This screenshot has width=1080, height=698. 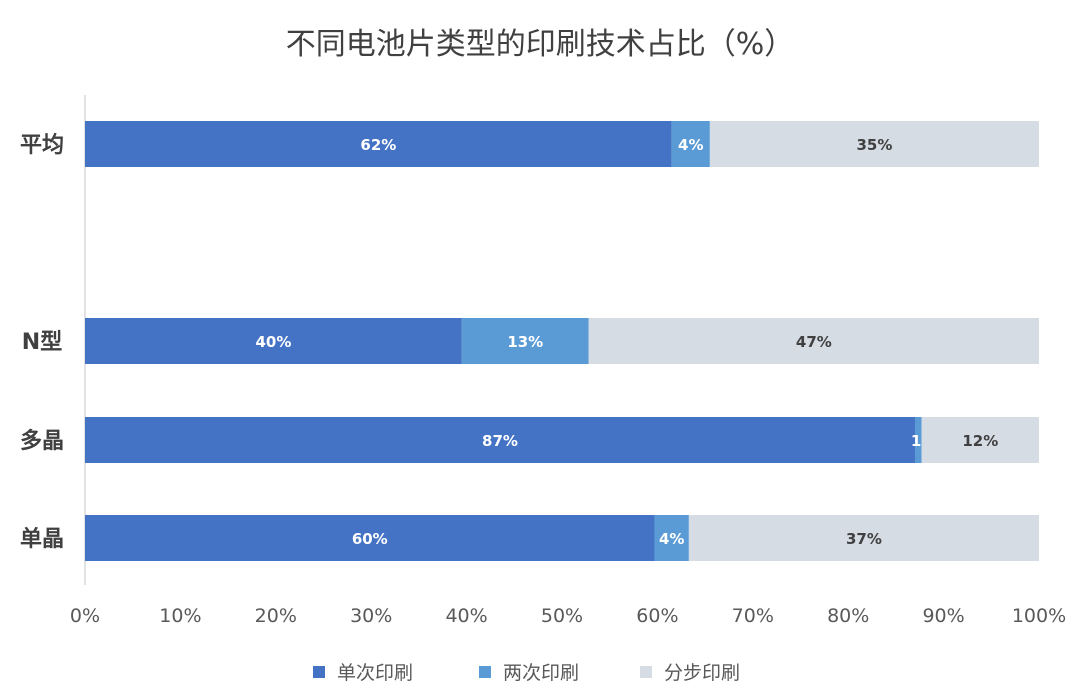 I want to click on data-label: 12%, so click(x=980, y=441).